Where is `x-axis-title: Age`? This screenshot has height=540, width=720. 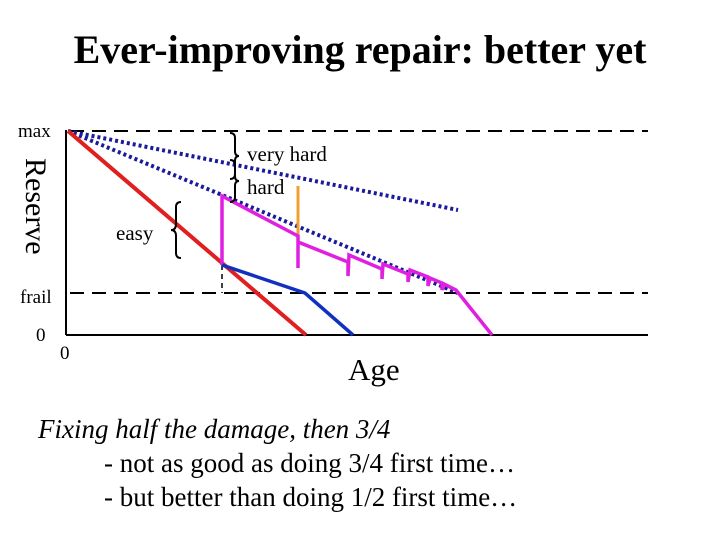
x-axis-title: Age is located at coordinates (374, 369).